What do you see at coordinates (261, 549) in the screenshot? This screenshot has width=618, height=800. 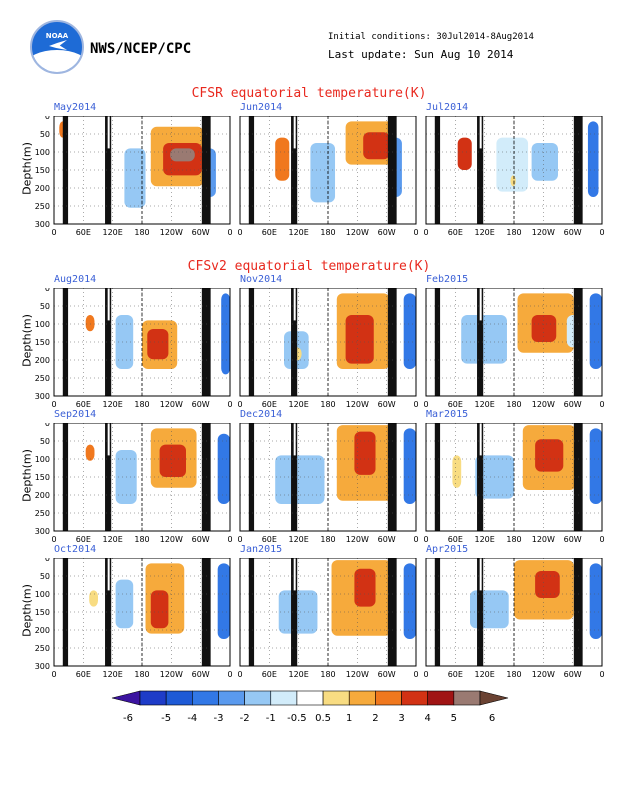 I see `panel-title: Jan2015` at bounding box center [261, 549].